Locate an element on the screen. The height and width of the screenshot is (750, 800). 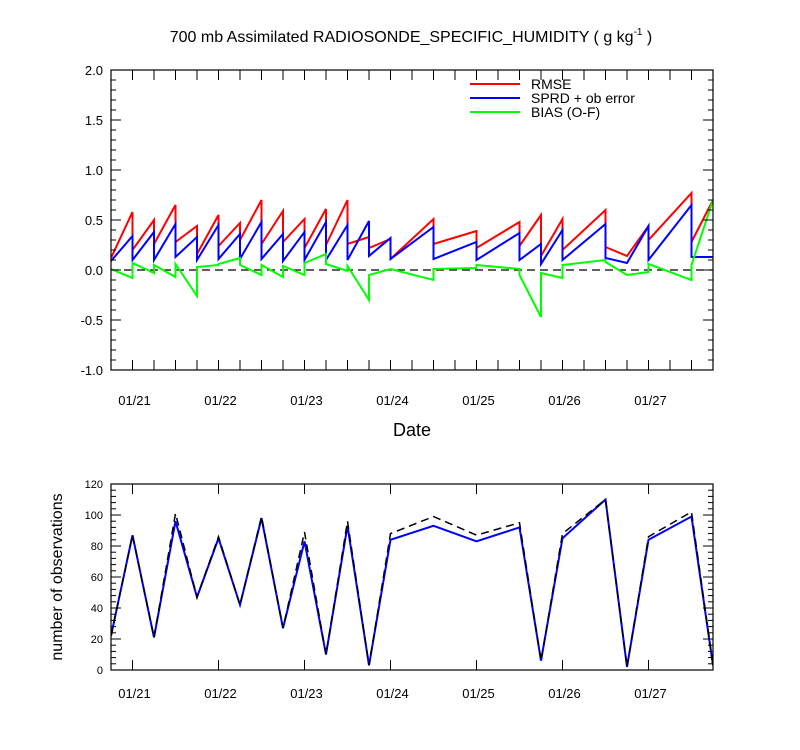
top-x-axis-label: Date is located at coordinates (412, 430).